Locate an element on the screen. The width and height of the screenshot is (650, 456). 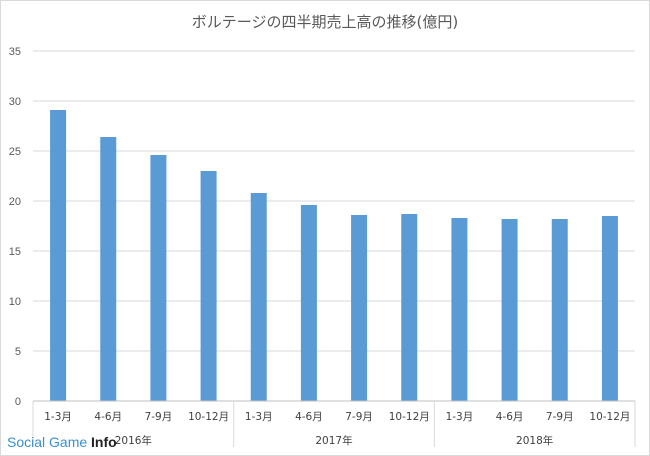
y-tick-label: 25 is located at coordinates (15, 152).